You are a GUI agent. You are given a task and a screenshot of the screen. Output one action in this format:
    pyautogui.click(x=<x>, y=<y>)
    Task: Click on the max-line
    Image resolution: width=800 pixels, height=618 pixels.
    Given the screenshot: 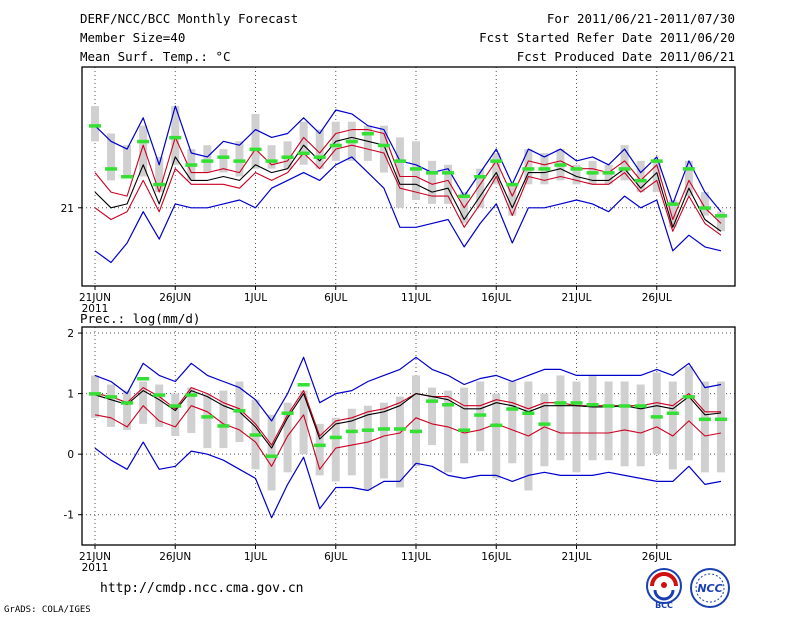 What is the action you would take?
    pyautogui.click(x=408, y=389)
    